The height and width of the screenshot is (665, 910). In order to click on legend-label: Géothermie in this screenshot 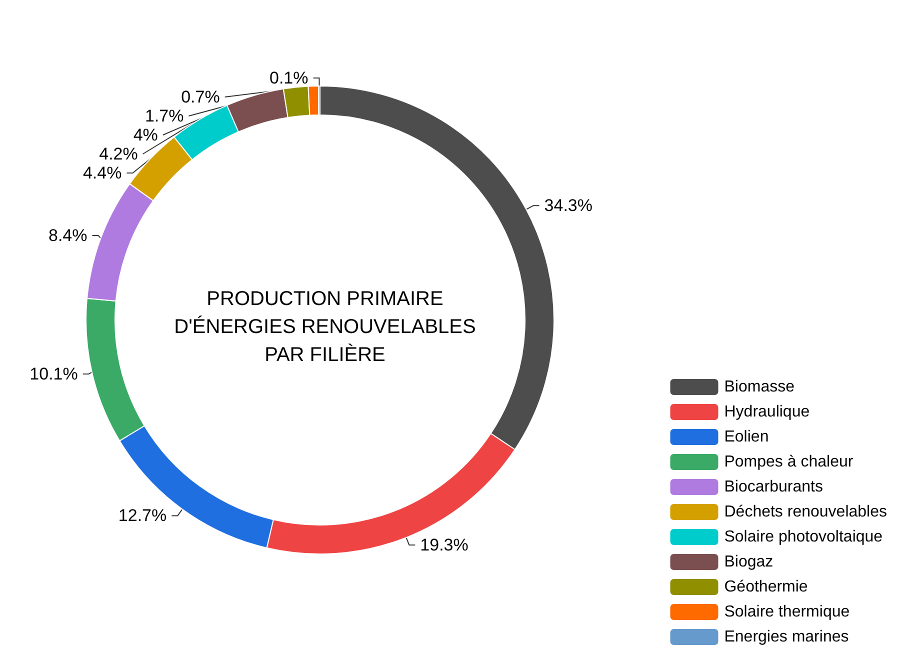, I will do `click(766, 587)`.